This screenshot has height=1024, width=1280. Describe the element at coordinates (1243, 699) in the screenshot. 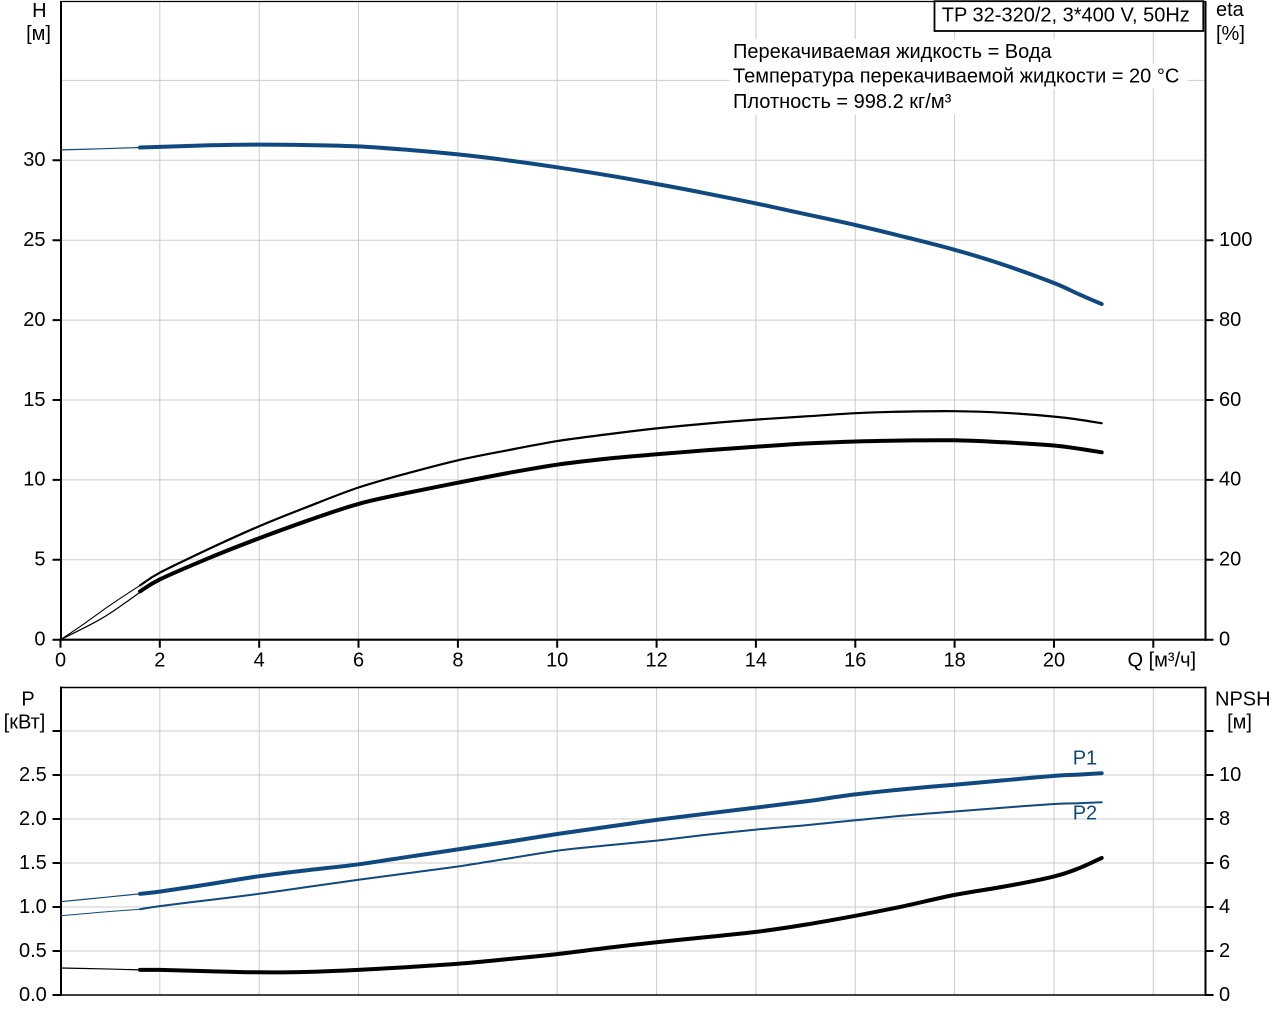

I see `svg-text: NPSH` at that location.